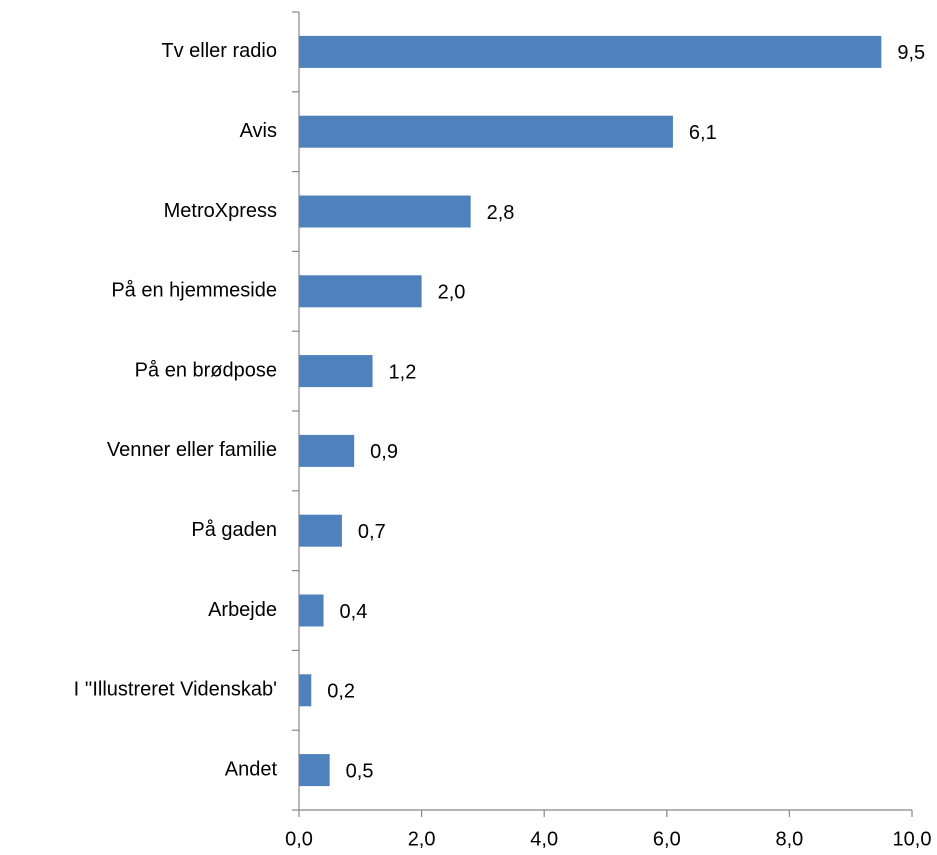 This screenshot has width=937, height=855. Describe the element at coordinates (789, 839) in the screenshot. I see `x-tick-label: 8,0` at that location.